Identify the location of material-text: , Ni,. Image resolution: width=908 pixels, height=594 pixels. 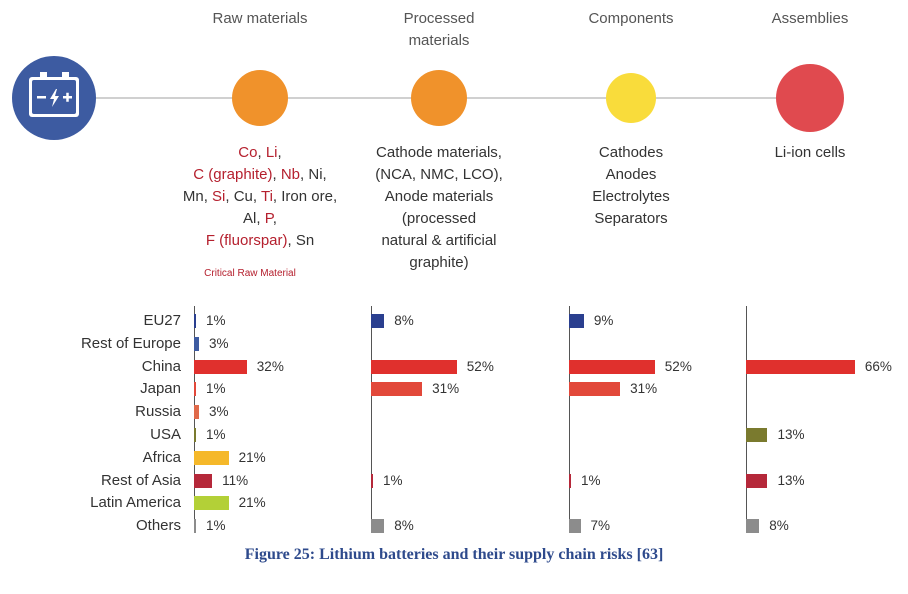
(313, 174).